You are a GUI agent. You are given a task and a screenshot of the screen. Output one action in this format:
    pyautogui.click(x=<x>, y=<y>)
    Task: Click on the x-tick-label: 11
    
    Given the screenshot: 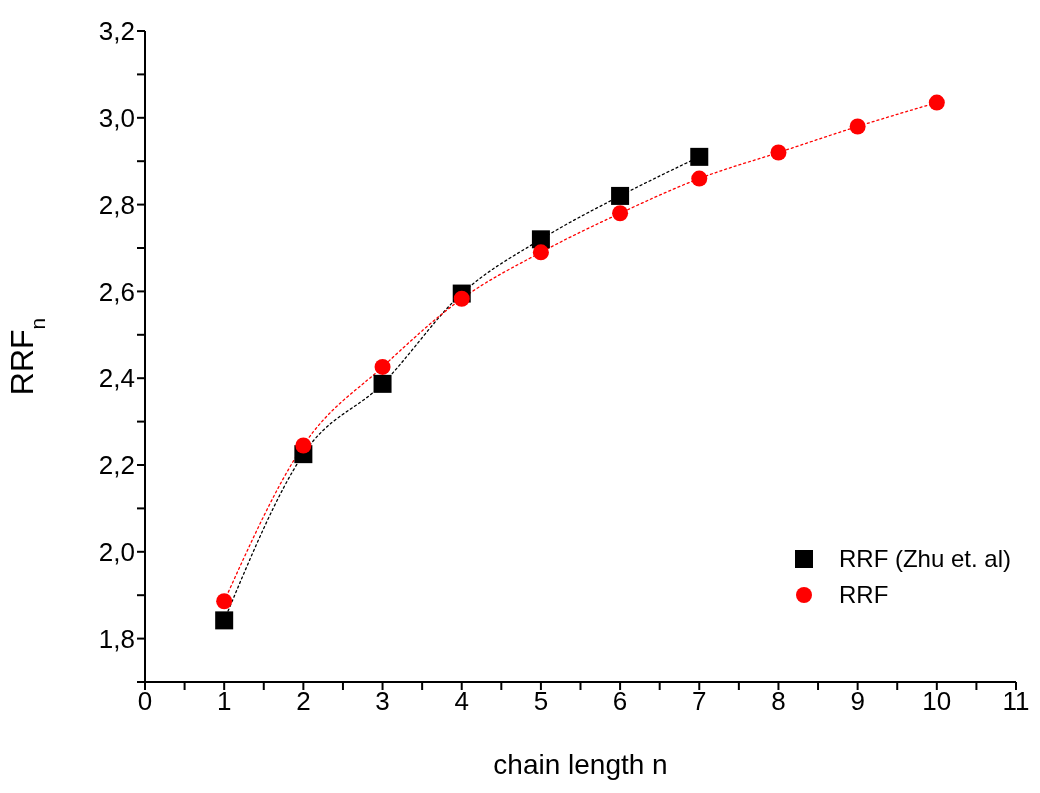 What is the action you would take?
    pyautogui.click(x=1016, y=701)
    